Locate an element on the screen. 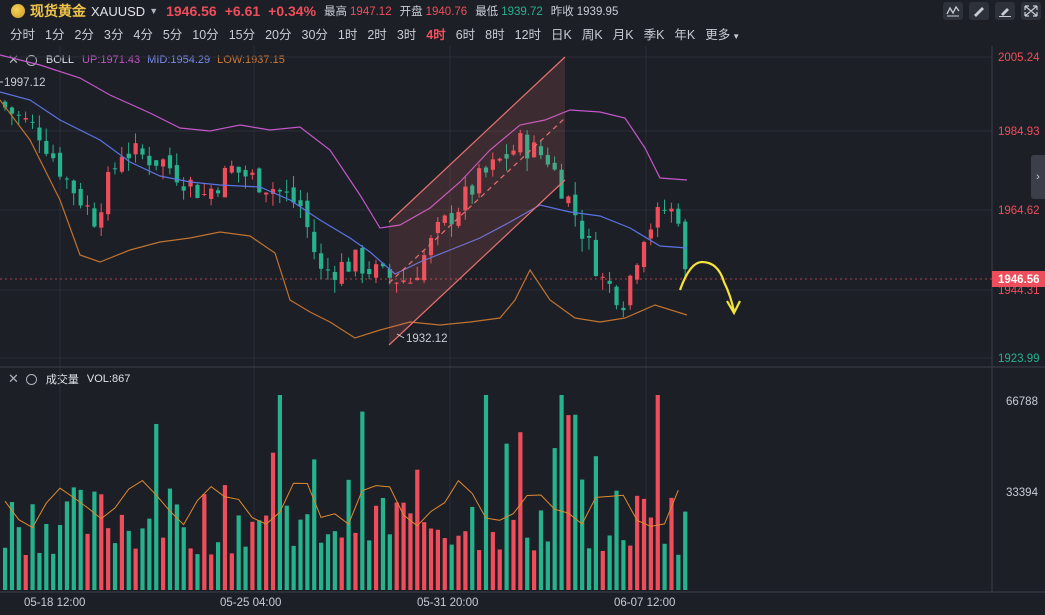  period-tab-20: 季K is located at coordinates (654, 35).